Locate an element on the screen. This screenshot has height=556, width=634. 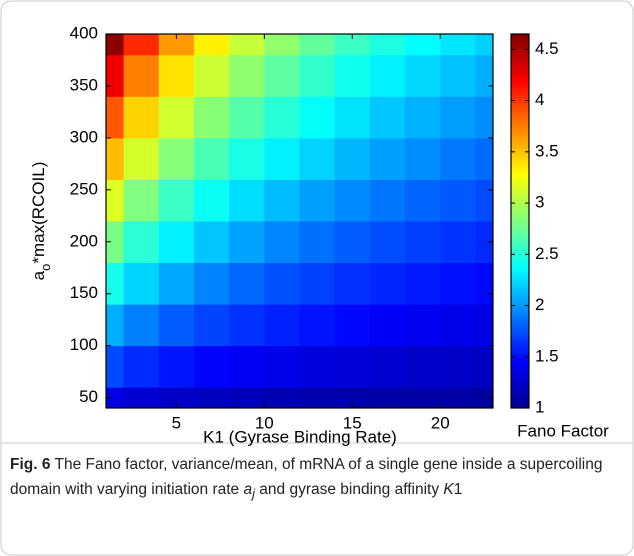
y-tick-label: 100 is located at coordinates (84, 344).